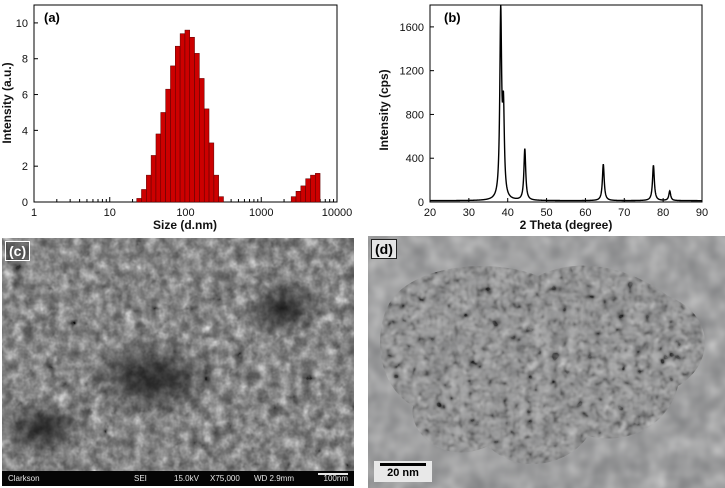 The image size is (725, 488). Describe the element at coordinates (384, 109) in the screenshot. I see `y-axis-title: Intensity (cps)` at that location.